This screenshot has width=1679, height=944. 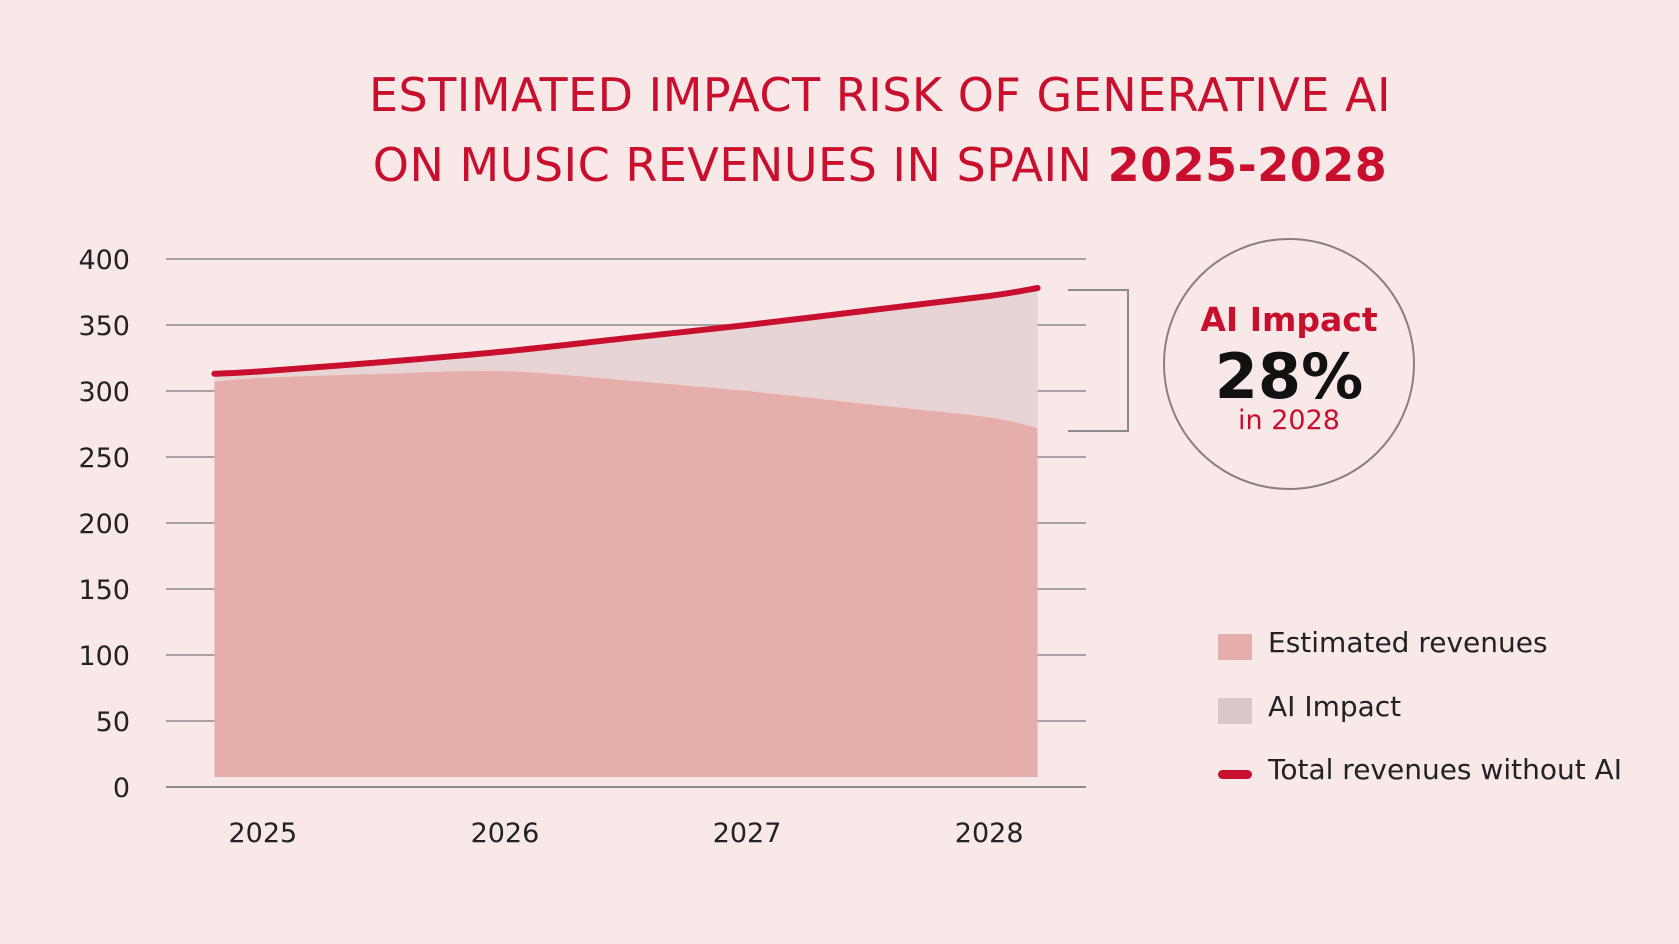 I want to click on line-layer, so click(x=626, y=331).